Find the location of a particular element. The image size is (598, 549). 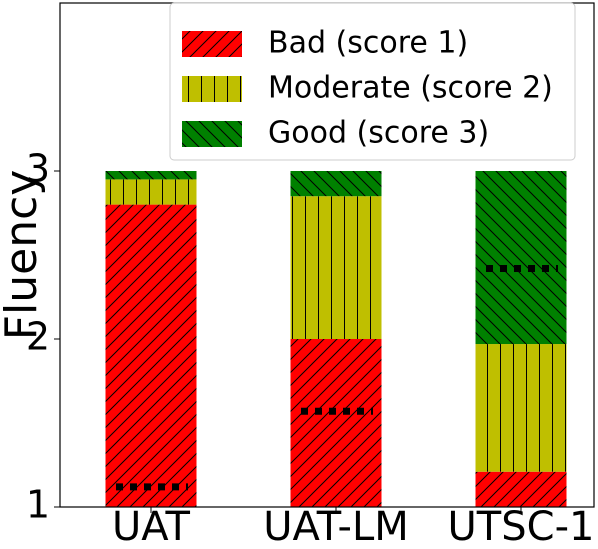

y-tick-label: 3 is located at coordinates (38, 169).